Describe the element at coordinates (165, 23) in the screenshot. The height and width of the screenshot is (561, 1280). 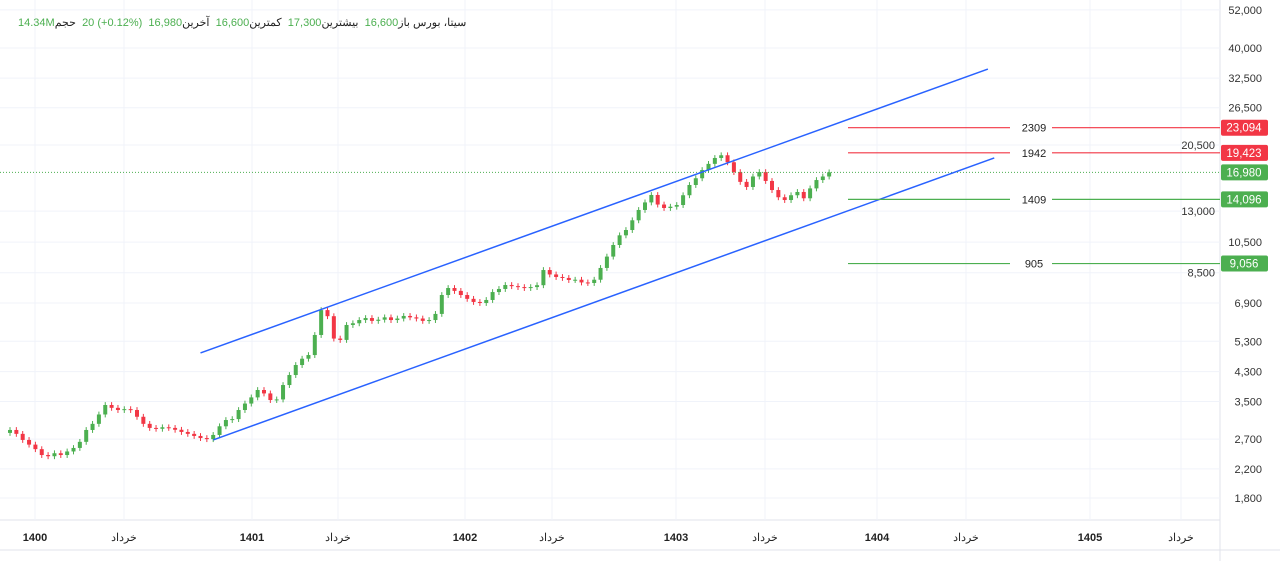
I see `close-value: 16,980` at that location.